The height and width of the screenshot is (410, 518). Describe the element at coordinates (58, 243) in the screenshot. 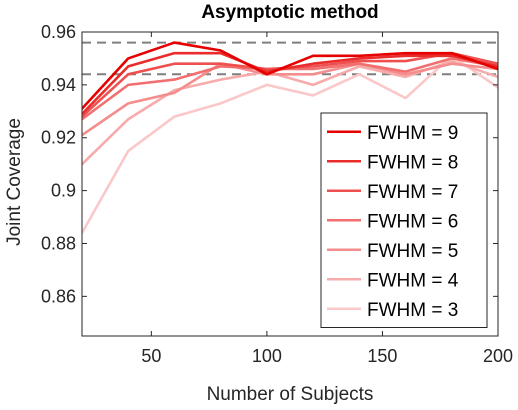

I see `y-tick-label: 0.88` at that location.